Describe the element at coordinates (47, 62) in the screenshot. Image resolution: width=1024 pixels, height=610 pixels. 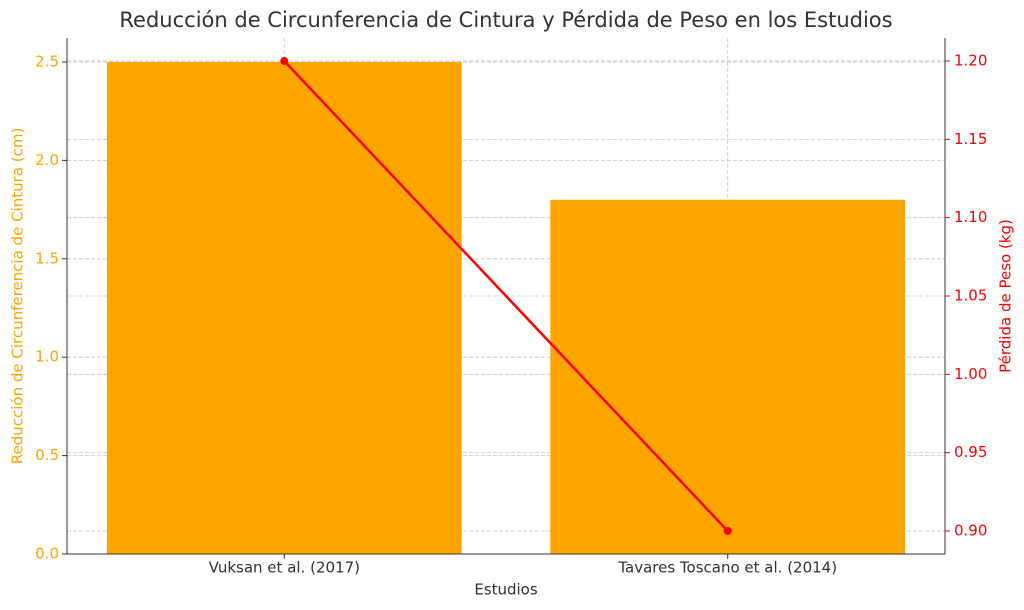
I see `y-tick-label: 2.5` at that location.